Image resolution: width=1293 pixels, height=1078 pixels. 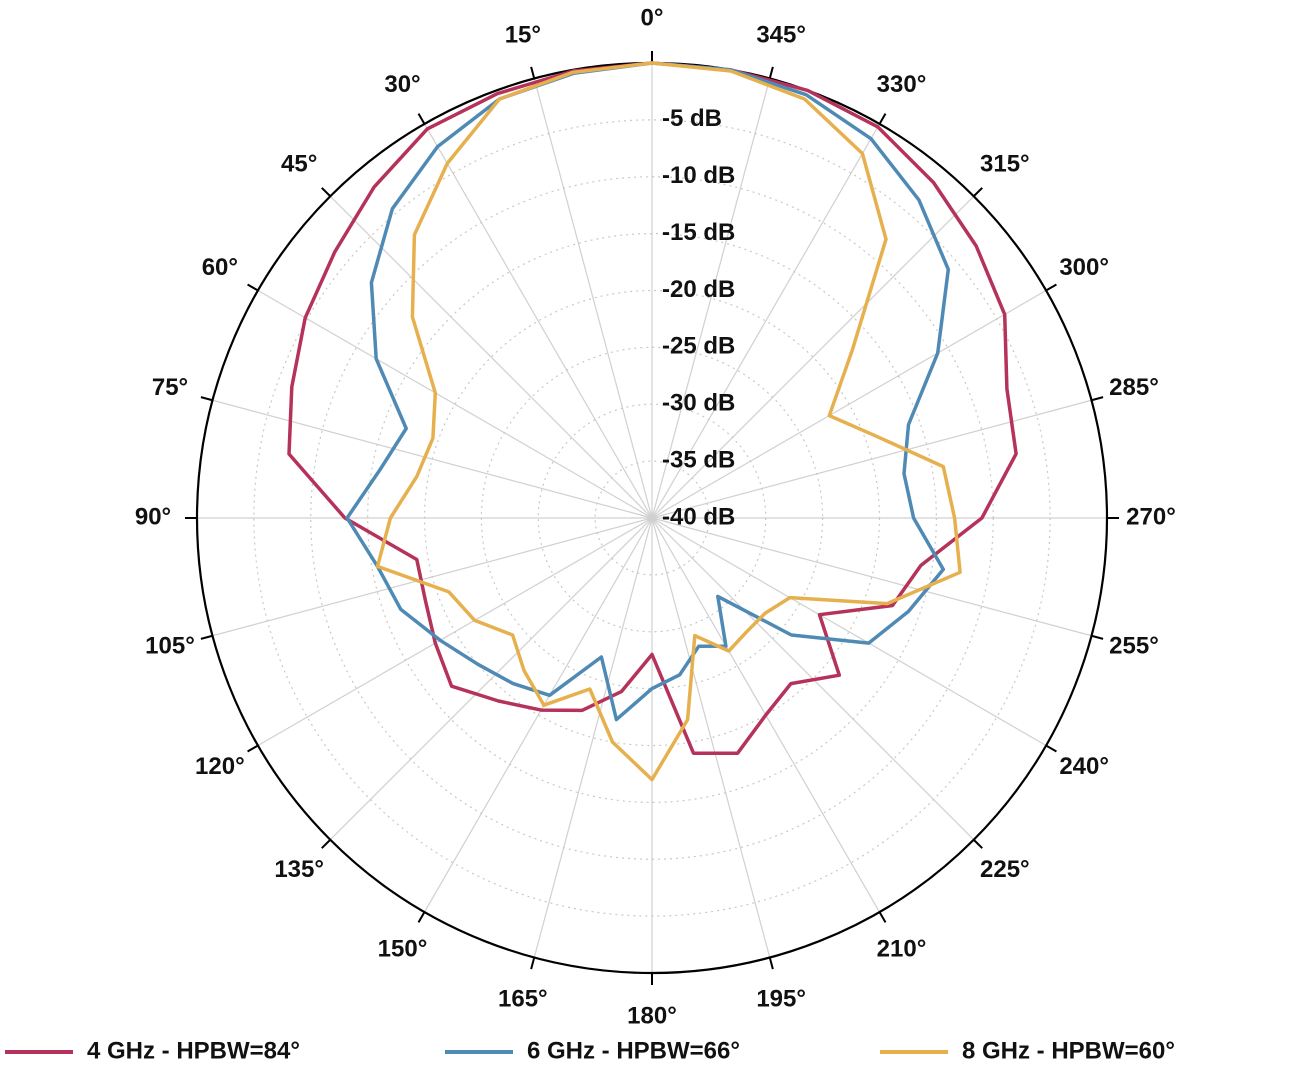 What do you see at coordinates (698, 289) in the screenshot?
I see `r-tick-label: -20 dB` at bounding box center [698, 289].